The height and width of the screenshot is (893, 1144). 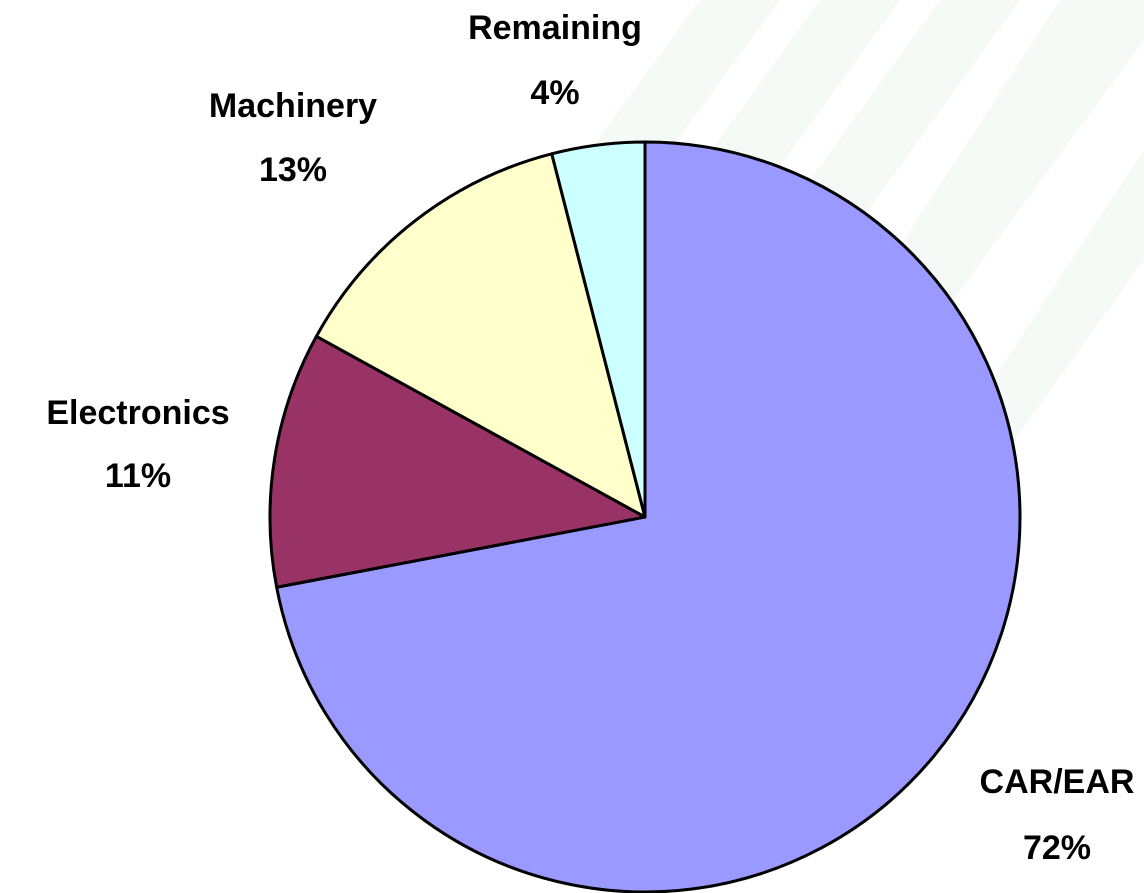 What do you see at coordinates (138, 476) in the screenshot?
I see `slice-value-label: 11%` at bounding box center [138, 476].